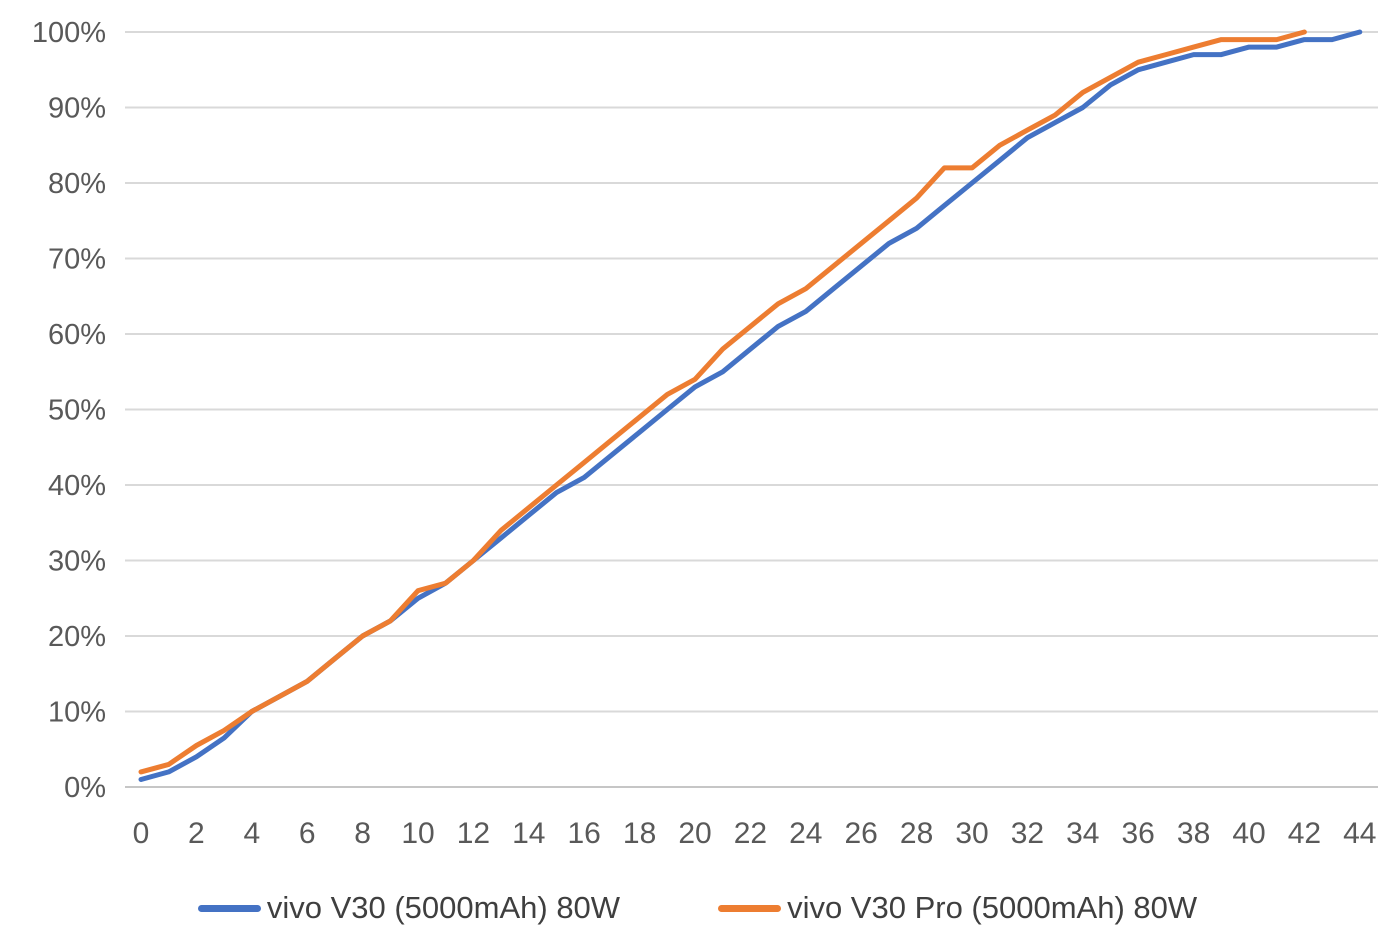 The image size is (1395, 946). Describe the element at coordinates (417, 833) in the screenshot. I see `x-axis-tick-label: 10` at that location.